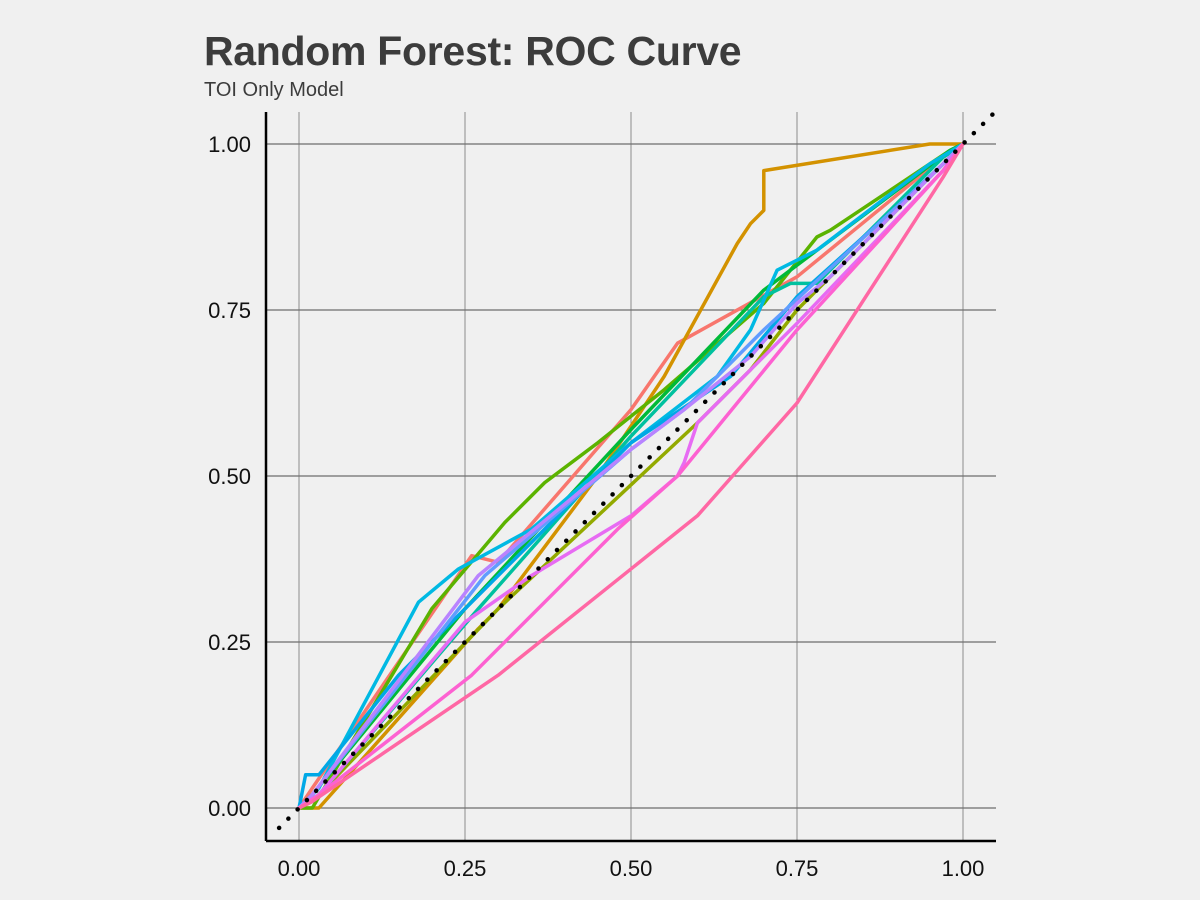  What do you see at coordinates (274, 90) in the screenshot?
I see `chart-subtitle: TOI Only Model` at bounding box center [274, 90].